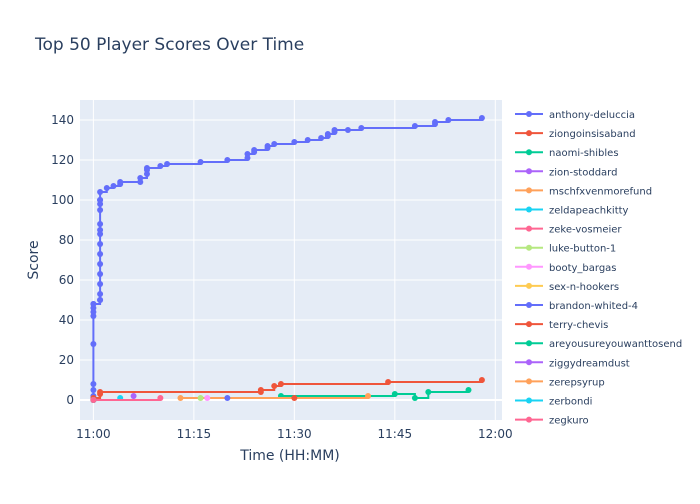 This screenshot has height=504, width=700. What do you see at coordinates (62, 120) in the screenshot?
I see `y-tick-label: 140` at bounding box center [62, 120].